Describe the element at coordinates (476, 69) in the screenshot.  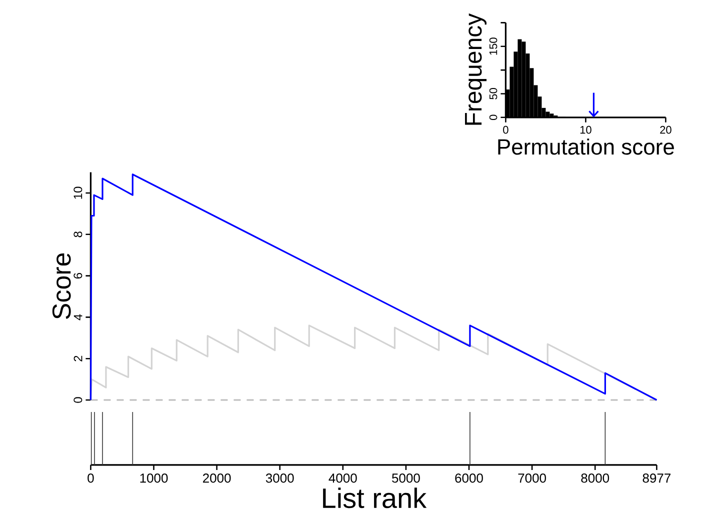
I see `y-axis-title: Frequency` at that location.